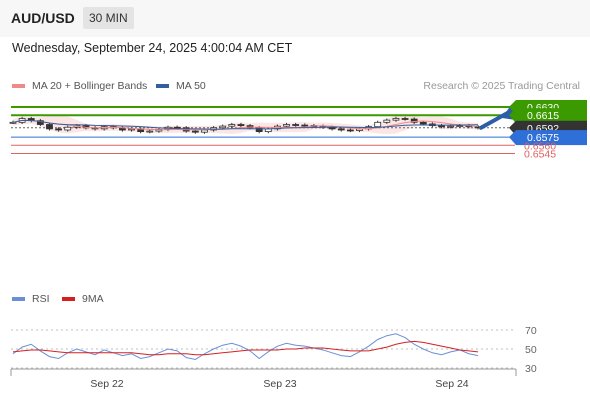 This screenshot has width=590, height=400. Describe the element at coordinates (279, 384) in the screenshot. I see `x-tick-label: Sep 23` at that location.